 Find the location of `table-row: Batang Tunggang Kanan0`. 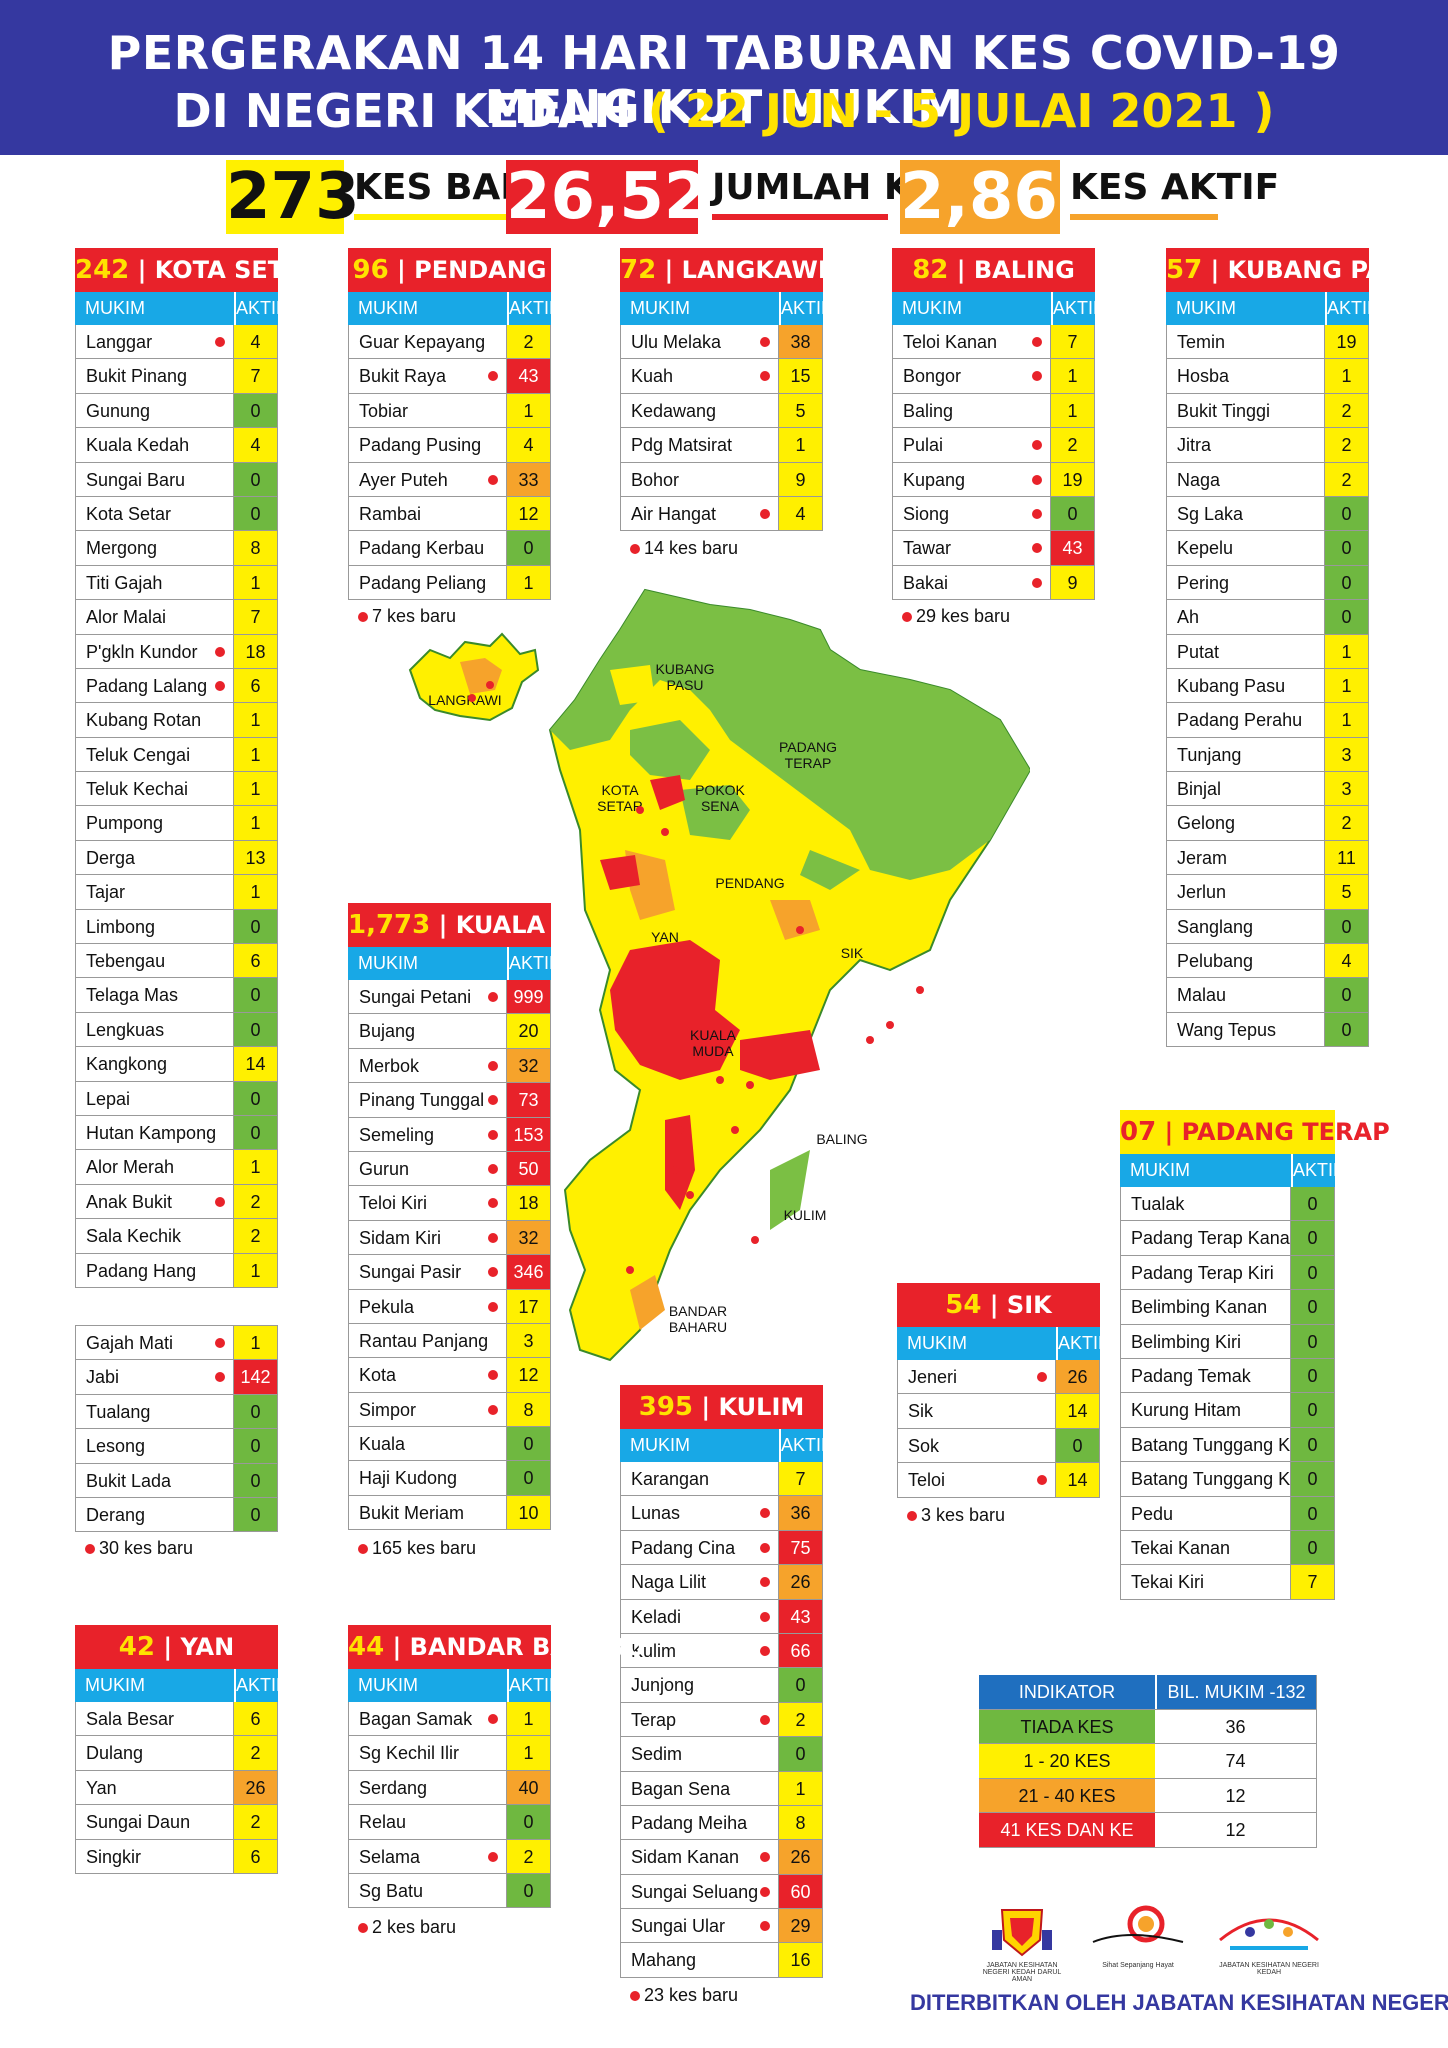

table-row: Batang Tunggang Kanan0 is located at coordinates (1227, 1445).